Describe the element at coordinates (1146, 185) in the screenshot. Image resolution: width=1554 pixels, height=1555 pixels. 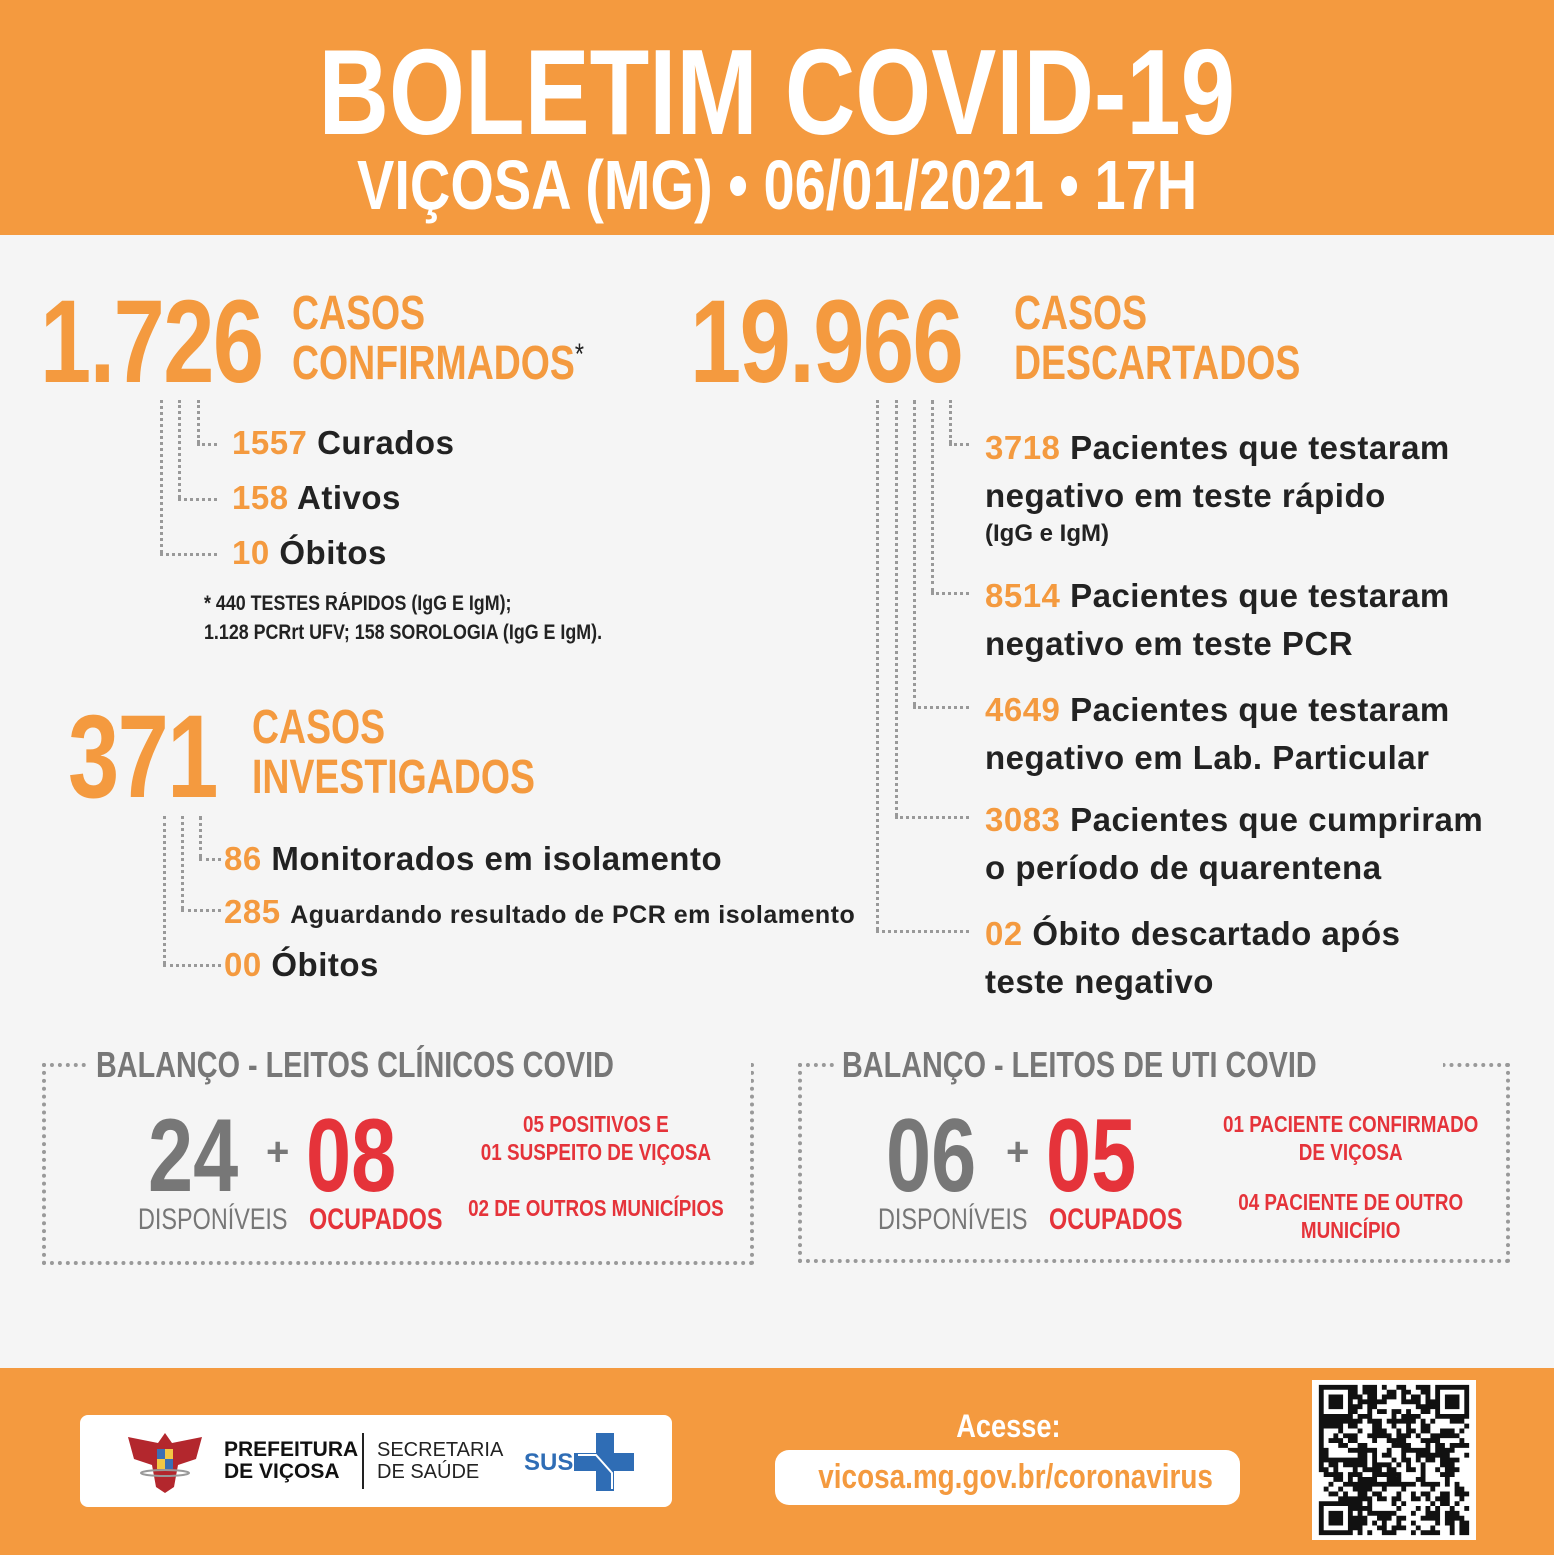
I see `time: 17H` at that location.